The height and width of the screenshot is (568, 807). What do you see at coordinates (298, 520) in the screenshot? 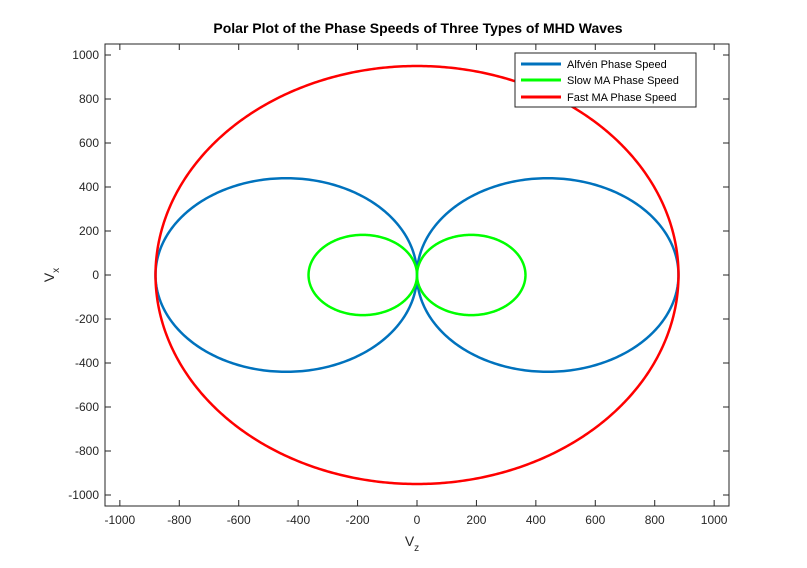
I see `x-tick-label: -400` at bounding box center [298, 520].